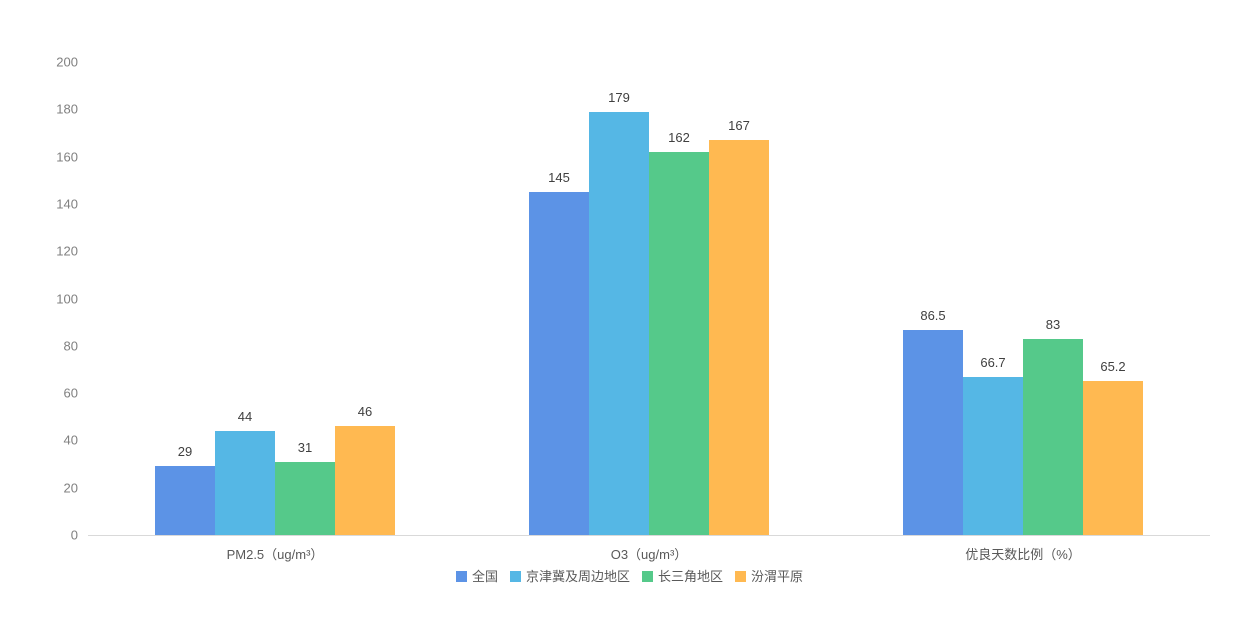  Describe the element at coordinates (70, 393) in the screenshot. I see `y-axis-tick-label: 60` at that location.